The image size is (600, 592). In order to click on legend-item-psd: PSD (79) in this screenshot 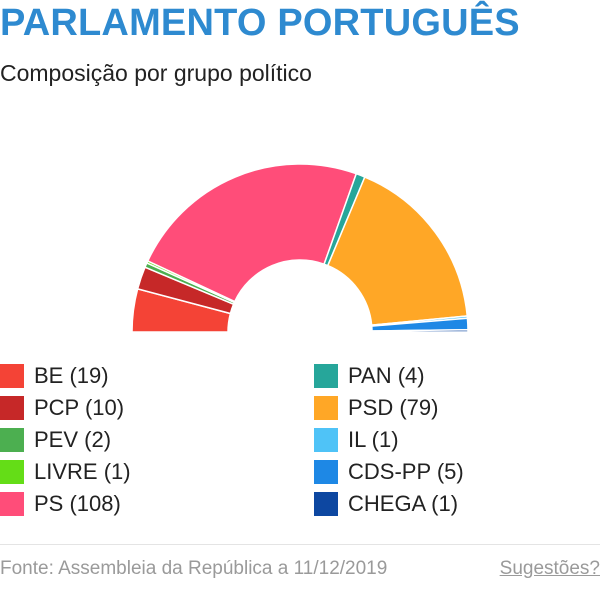, I will do `click(376, 408)`.